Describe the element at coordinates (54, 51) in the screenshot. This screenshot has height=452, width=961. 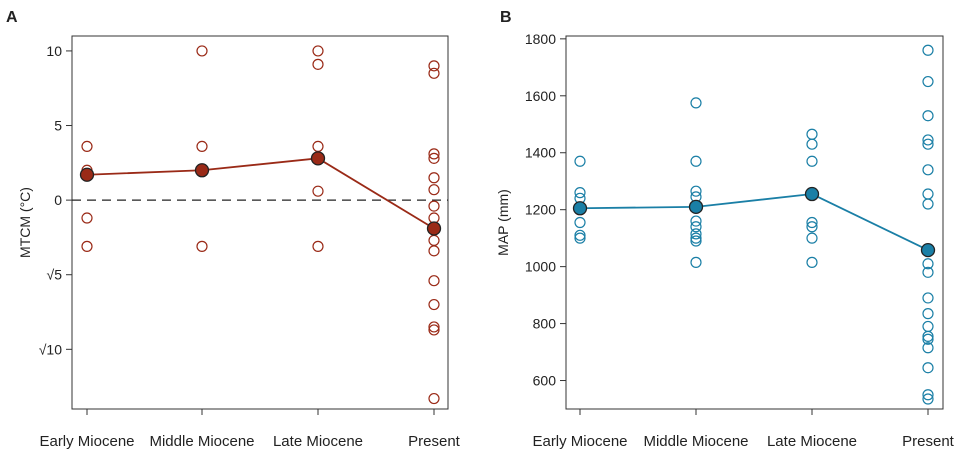
I see `panel-a-y-tick-label: 10` at that location.